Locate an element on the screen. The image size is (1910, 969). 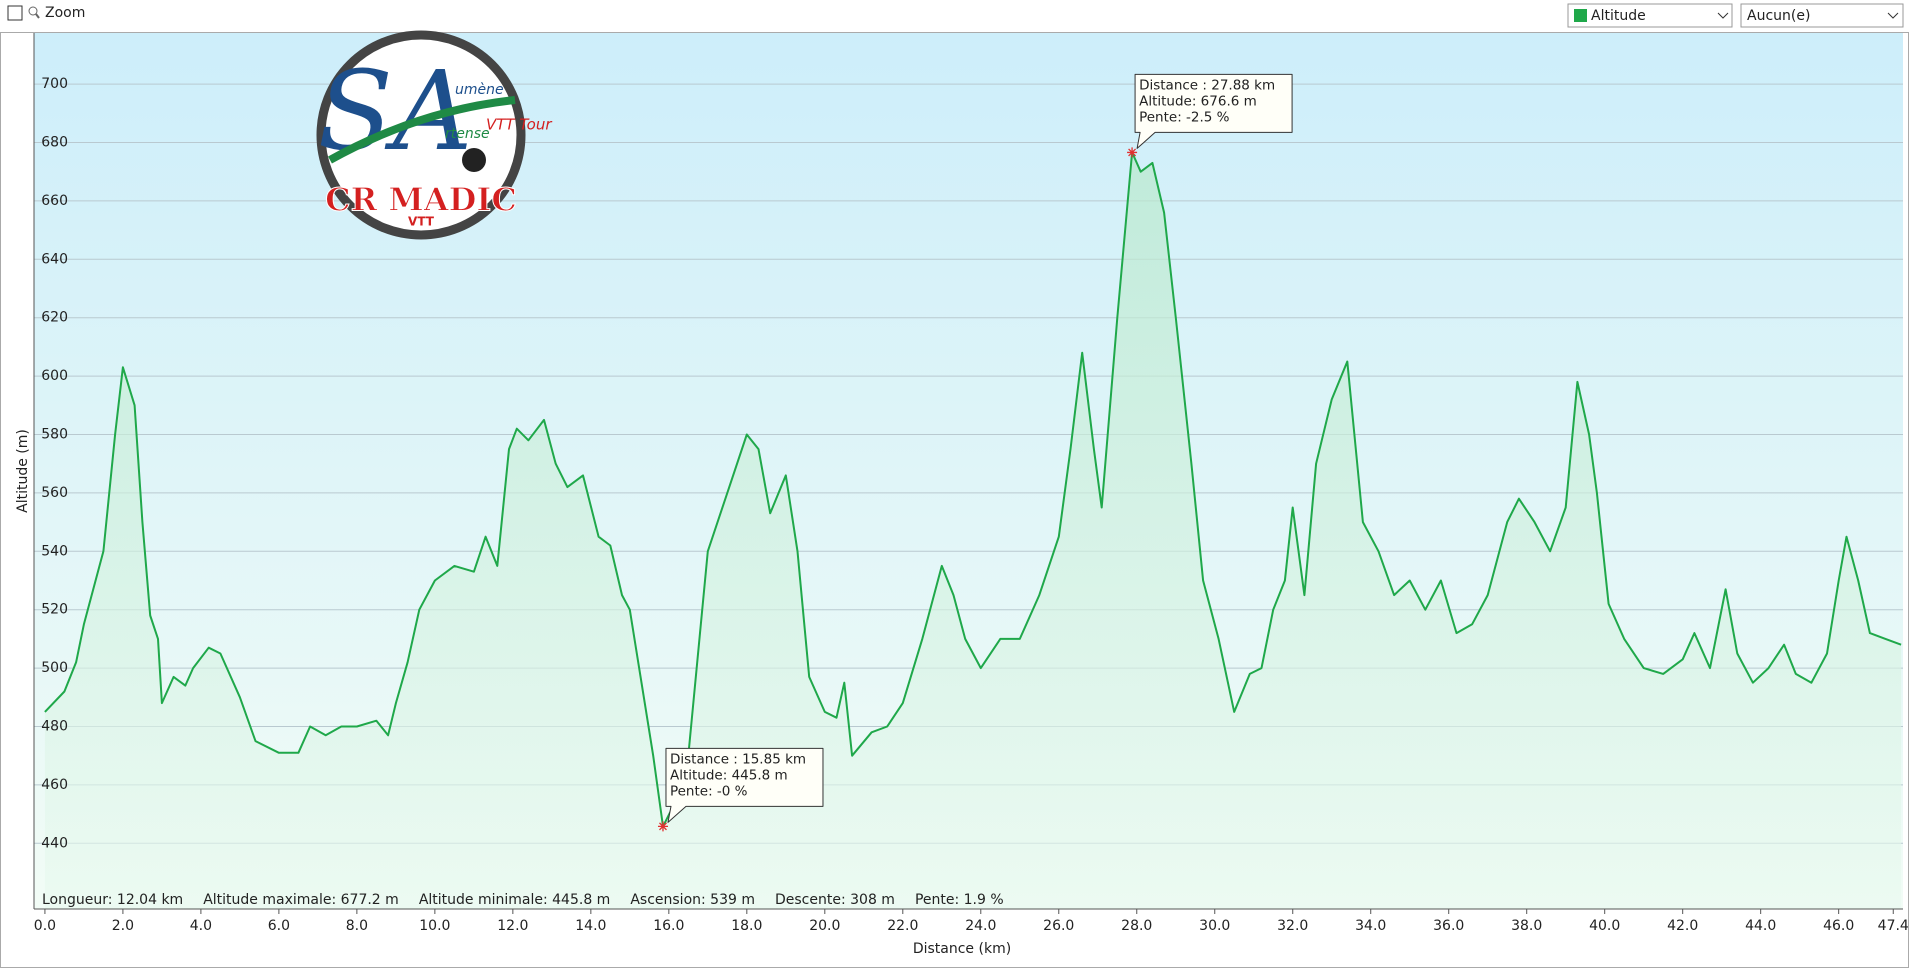
y-tick-label: 560 is located at coordinates (54, 493).